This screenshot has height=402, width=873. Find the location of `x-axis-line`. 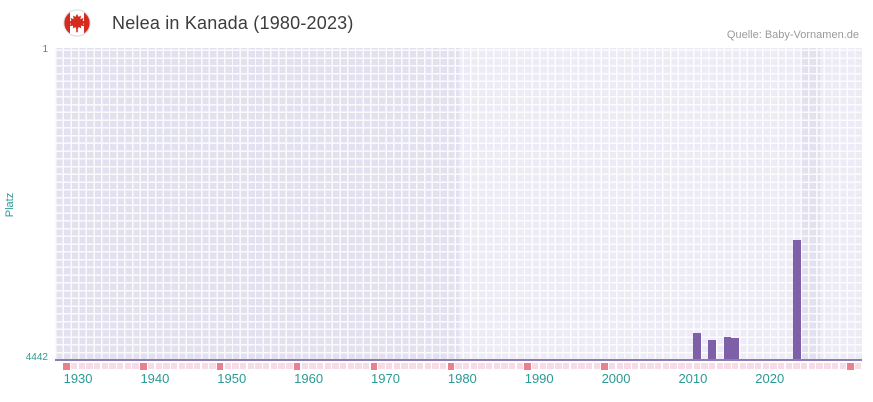

x-axis-line is located at coordinates (458, 360).